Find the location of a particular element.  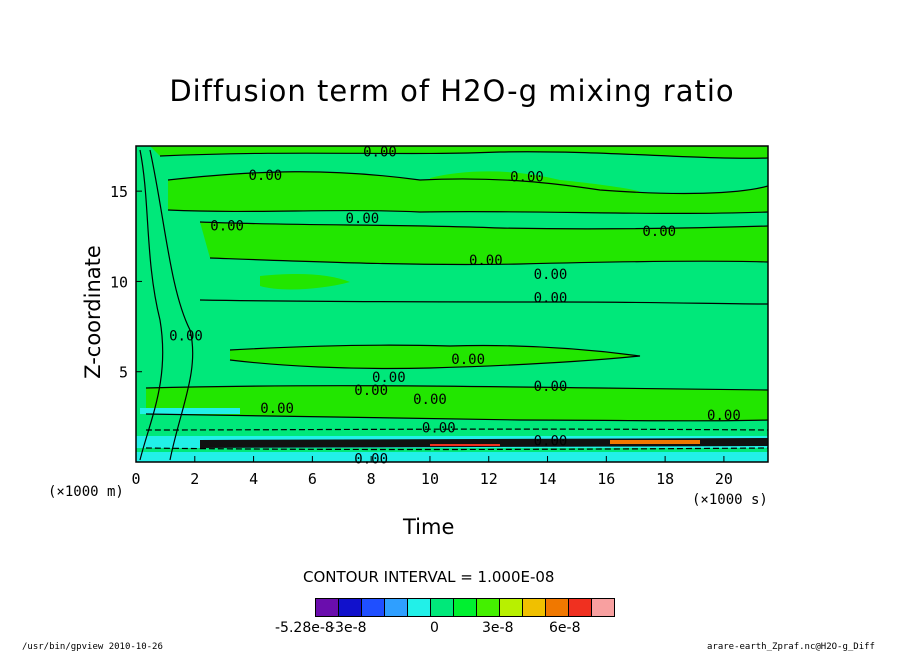

band-low1 is located at coordinates (457, 403).